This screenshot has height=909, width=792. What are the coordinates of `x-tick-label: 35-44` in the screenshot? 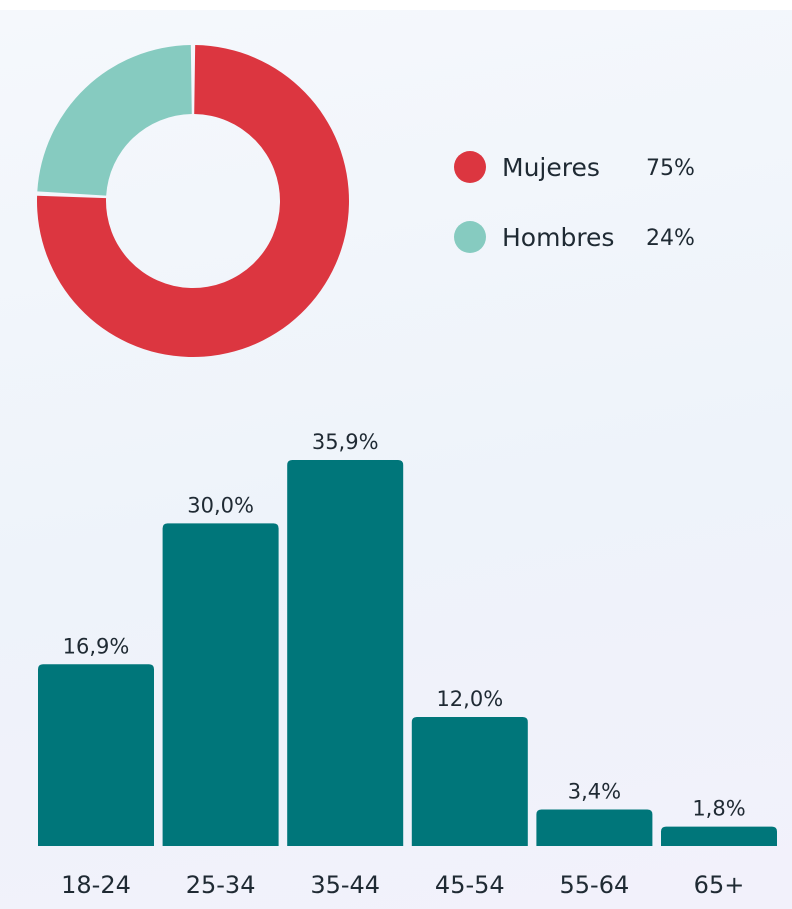 It's located at (345, 885).